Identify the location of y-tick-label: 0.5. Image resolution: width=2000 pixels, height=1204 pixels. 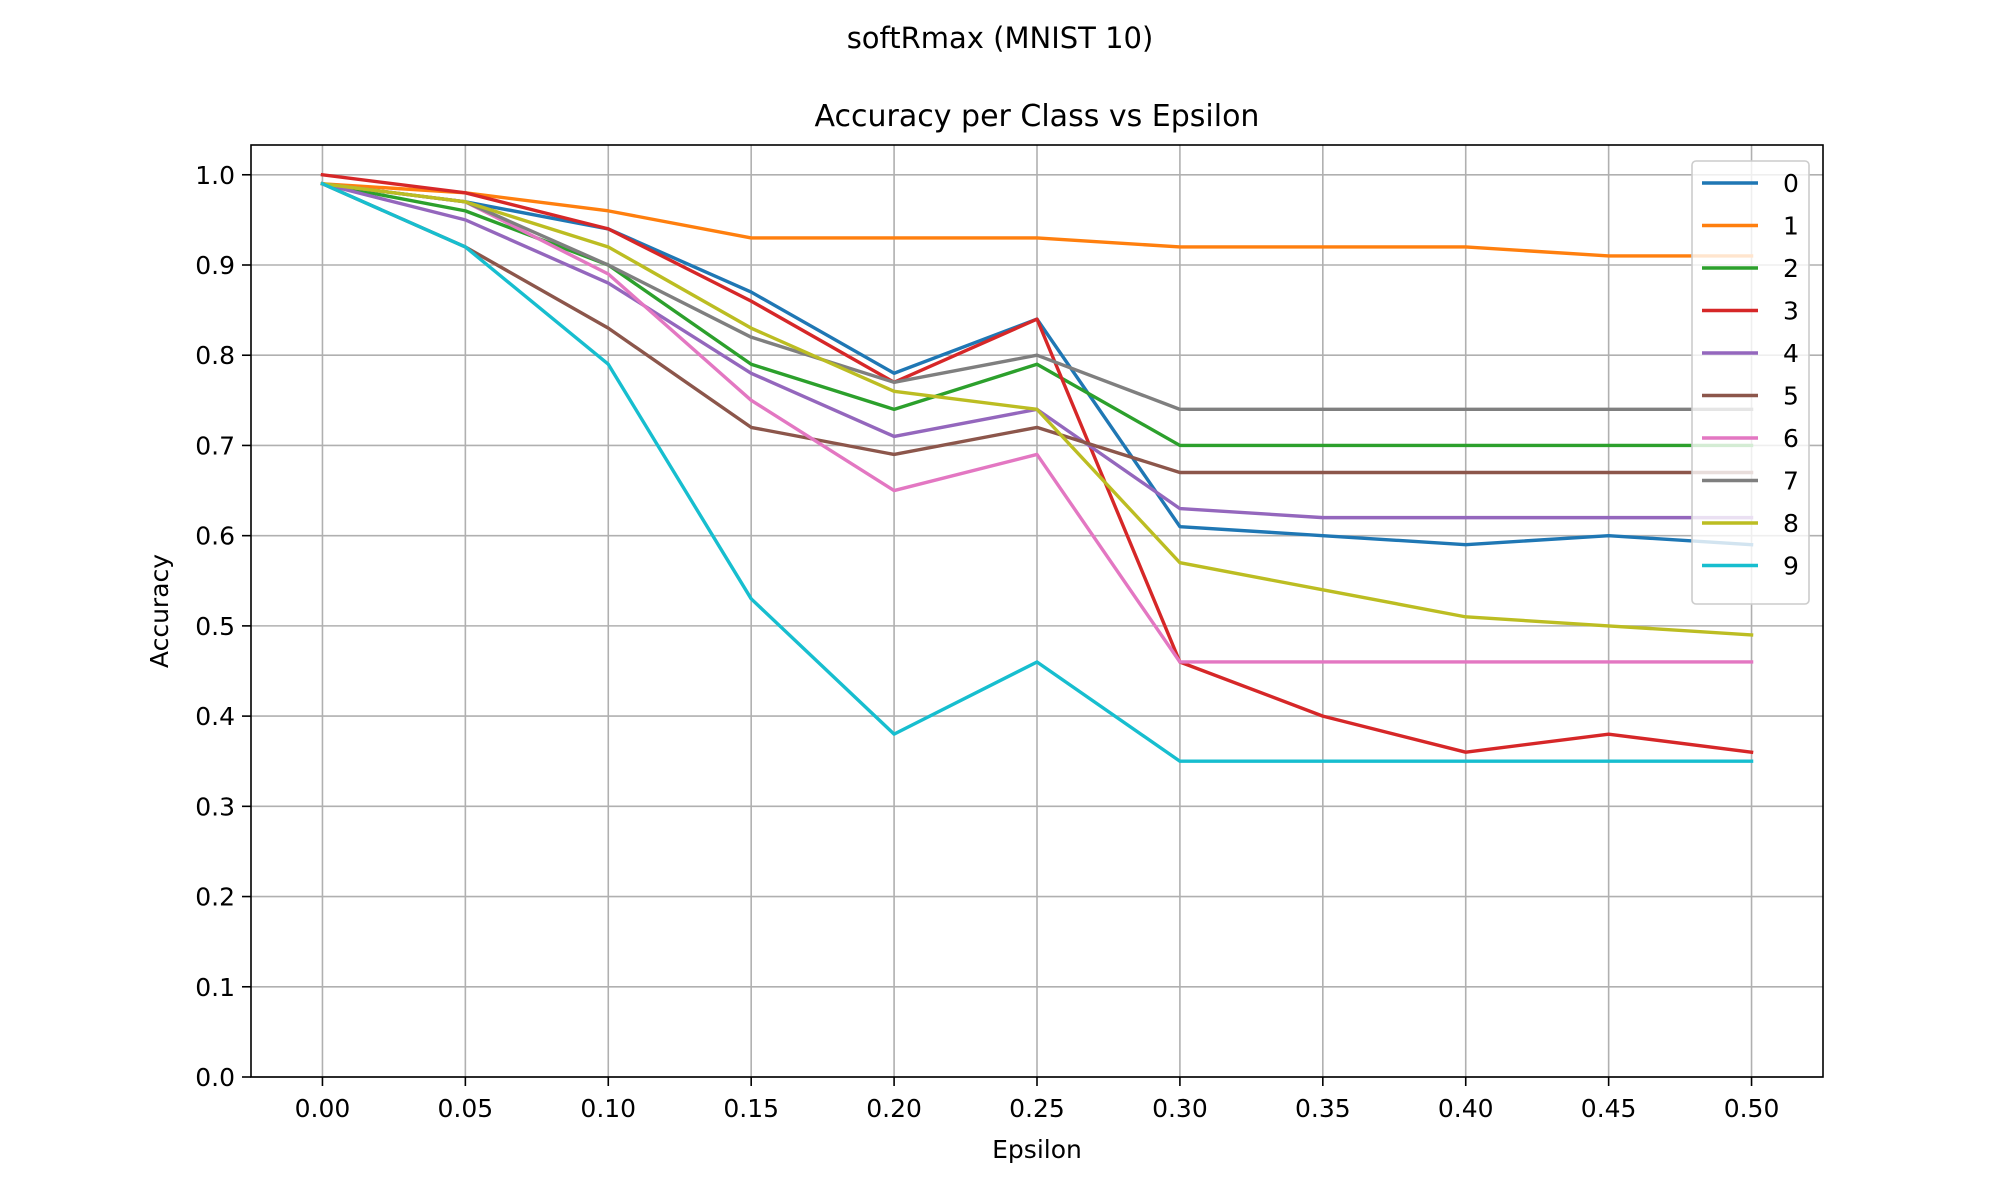
(215, 626).